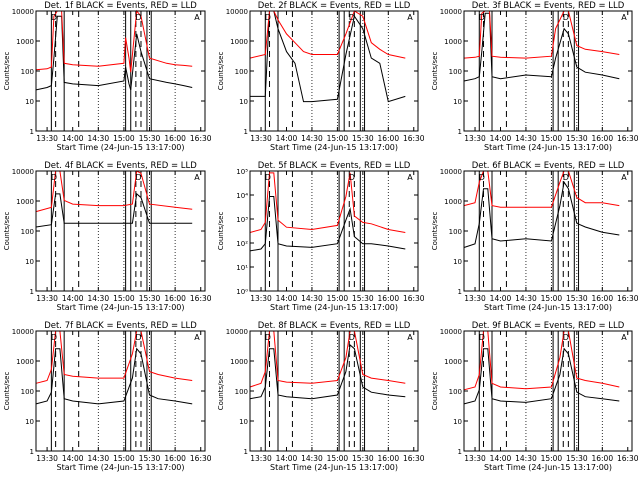 Image resolution: width=640 pixels, height=480 pixels. What do you see at coordinates (242, 220) in the screenshot?
I see `y-tick-label: 10³` at bounding box center [242, 220].